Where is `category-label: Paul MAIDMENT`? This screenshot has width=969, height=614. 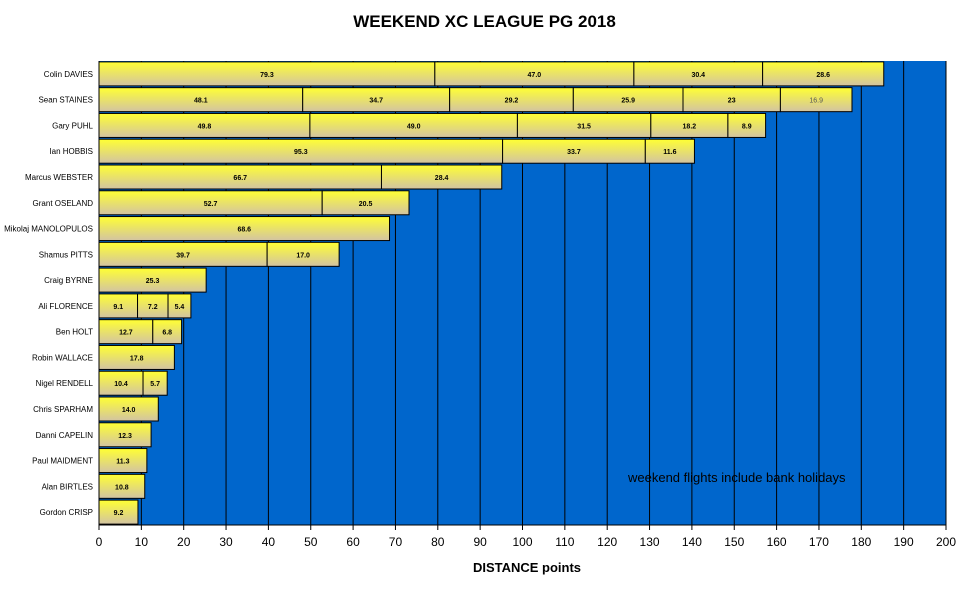 category-label: Paul MAIDMENT is located at coordinates (62, 461).